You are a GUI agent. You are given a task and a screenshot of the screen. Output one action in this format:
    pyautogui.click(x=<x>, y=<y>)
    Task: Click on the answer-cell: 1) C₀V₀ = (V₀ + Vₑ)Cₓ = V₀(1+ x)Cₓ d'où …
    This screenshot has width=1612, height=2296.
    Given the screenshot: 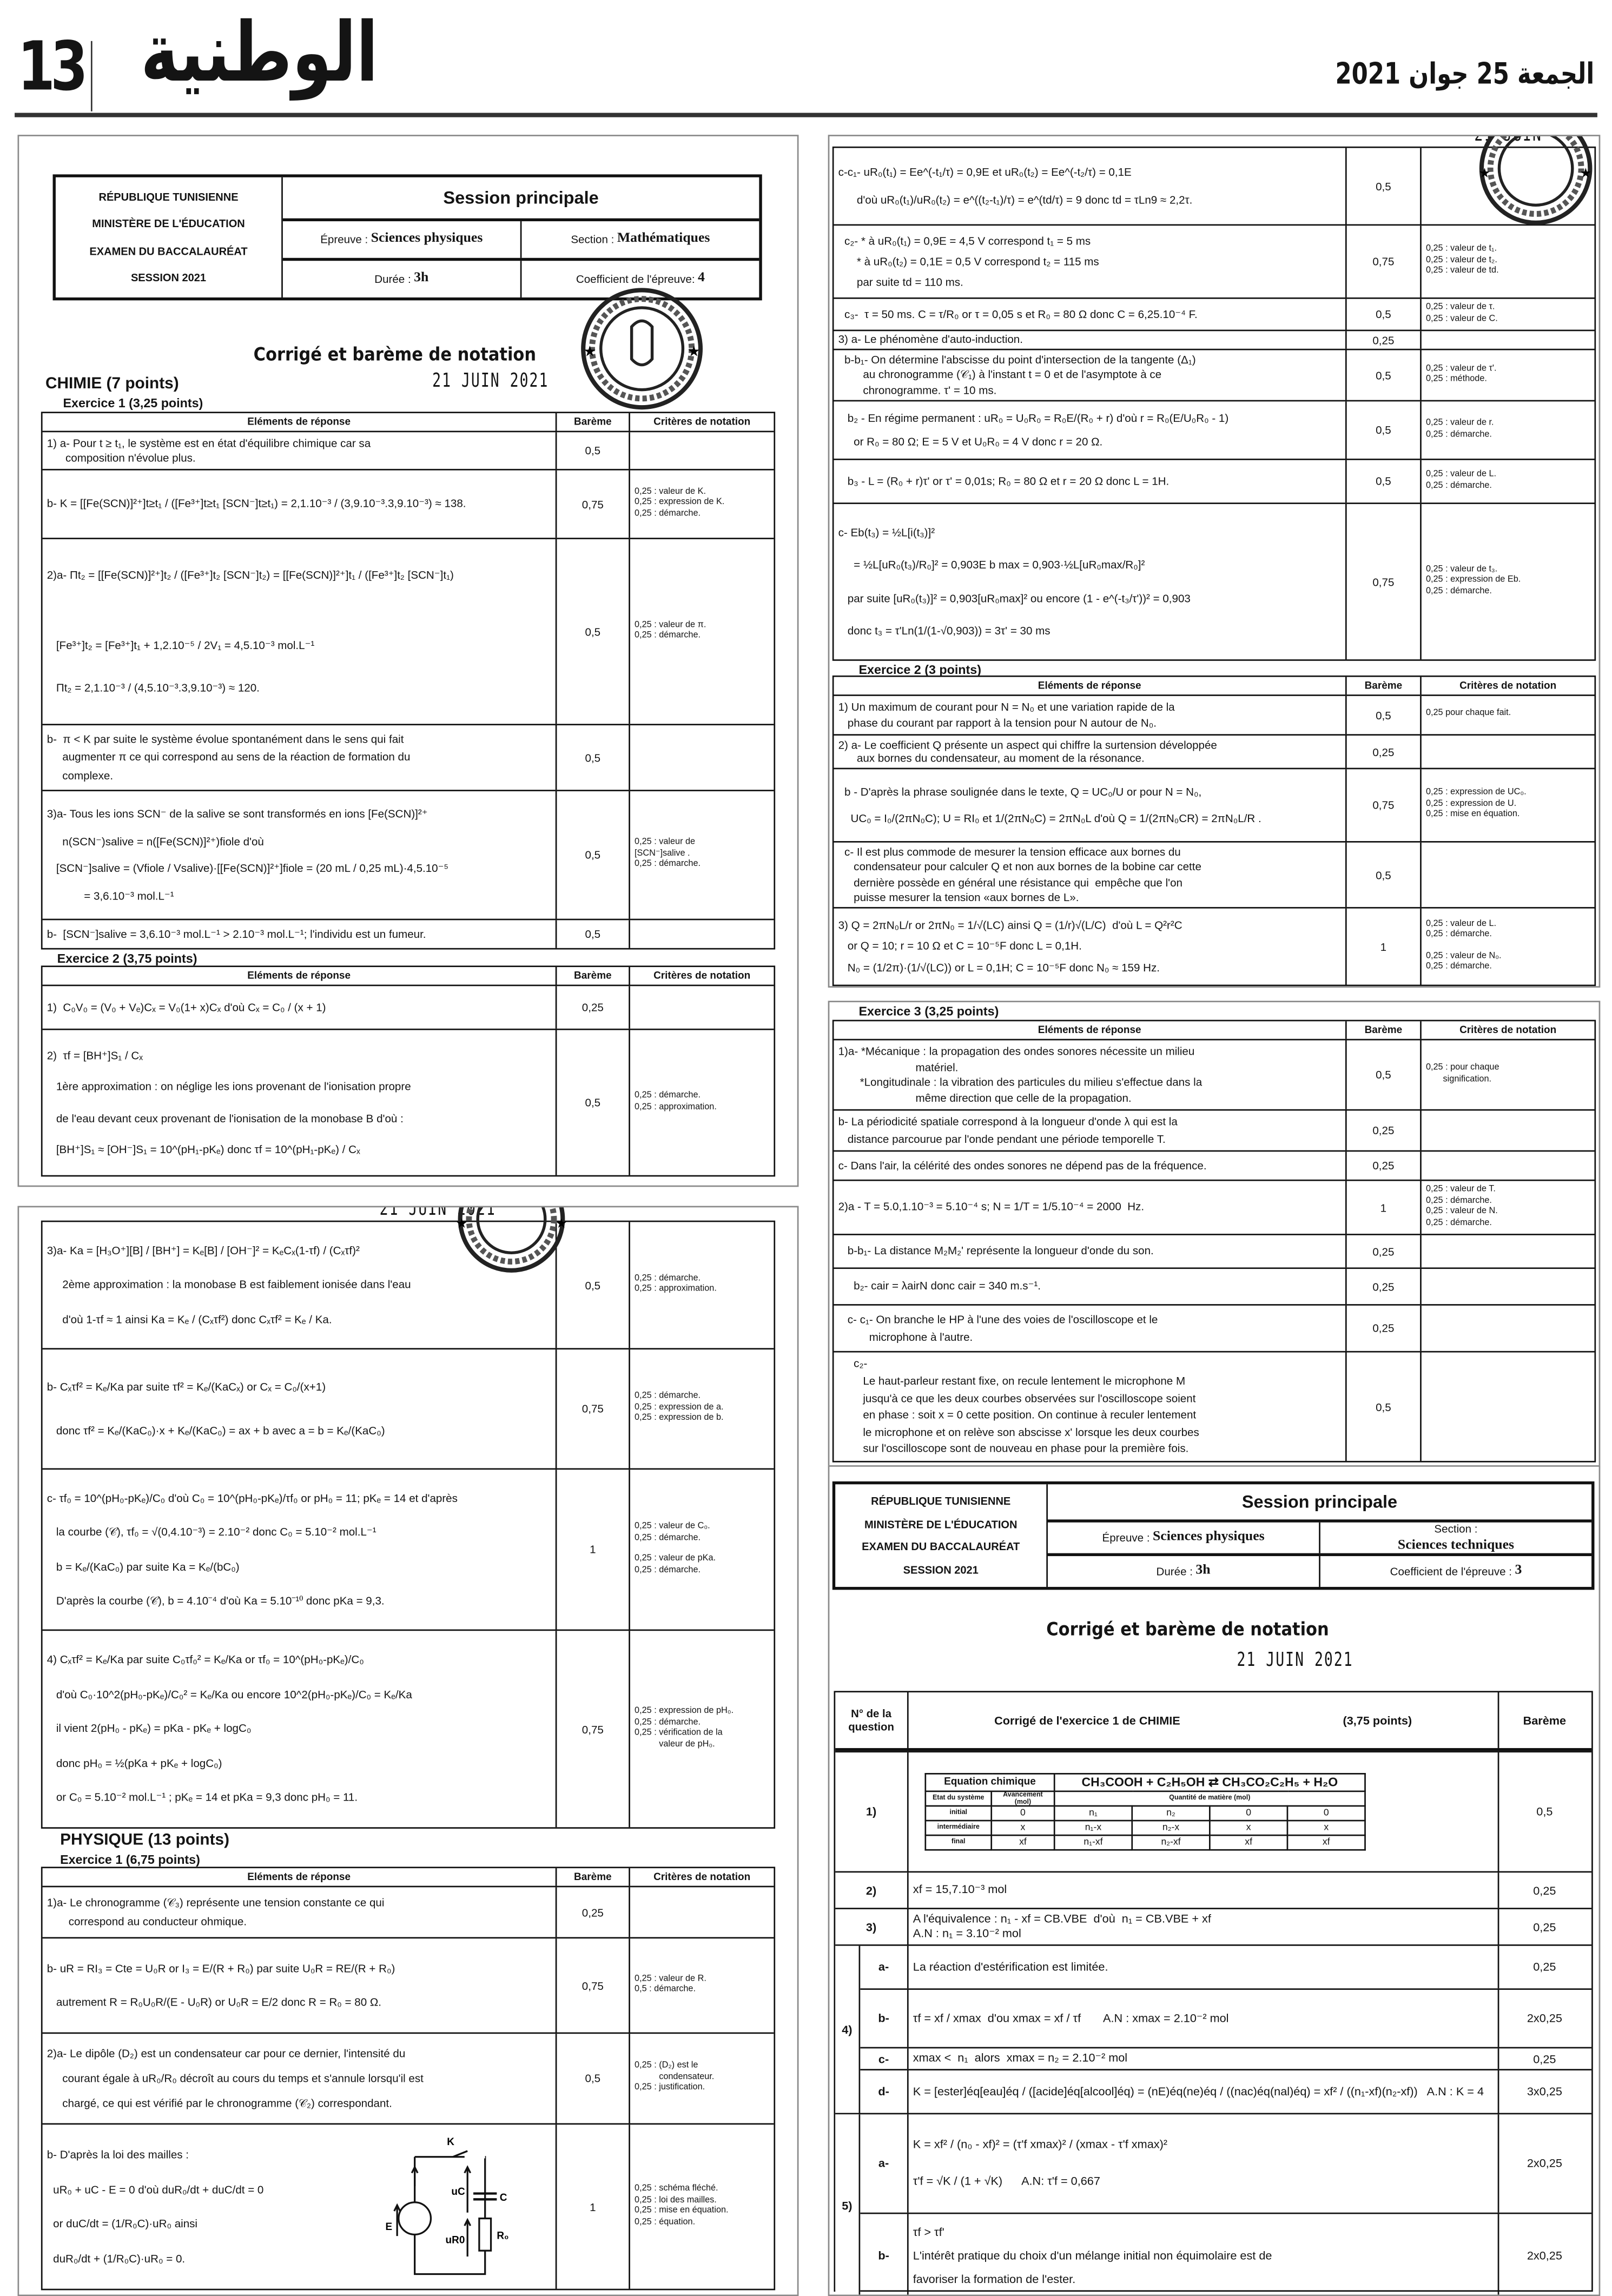 What is the action you would take?
    pyautogui.click(x=299, y=1007)
    